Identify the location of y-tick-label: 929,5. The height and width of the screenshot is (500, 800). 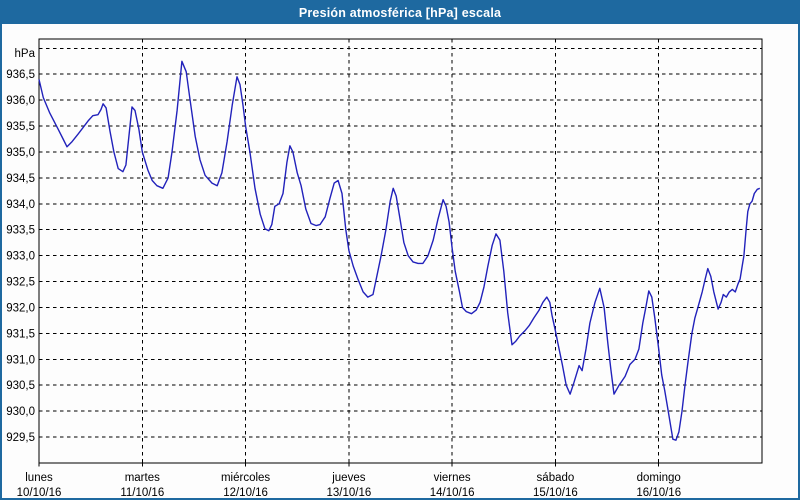
(20, 438).